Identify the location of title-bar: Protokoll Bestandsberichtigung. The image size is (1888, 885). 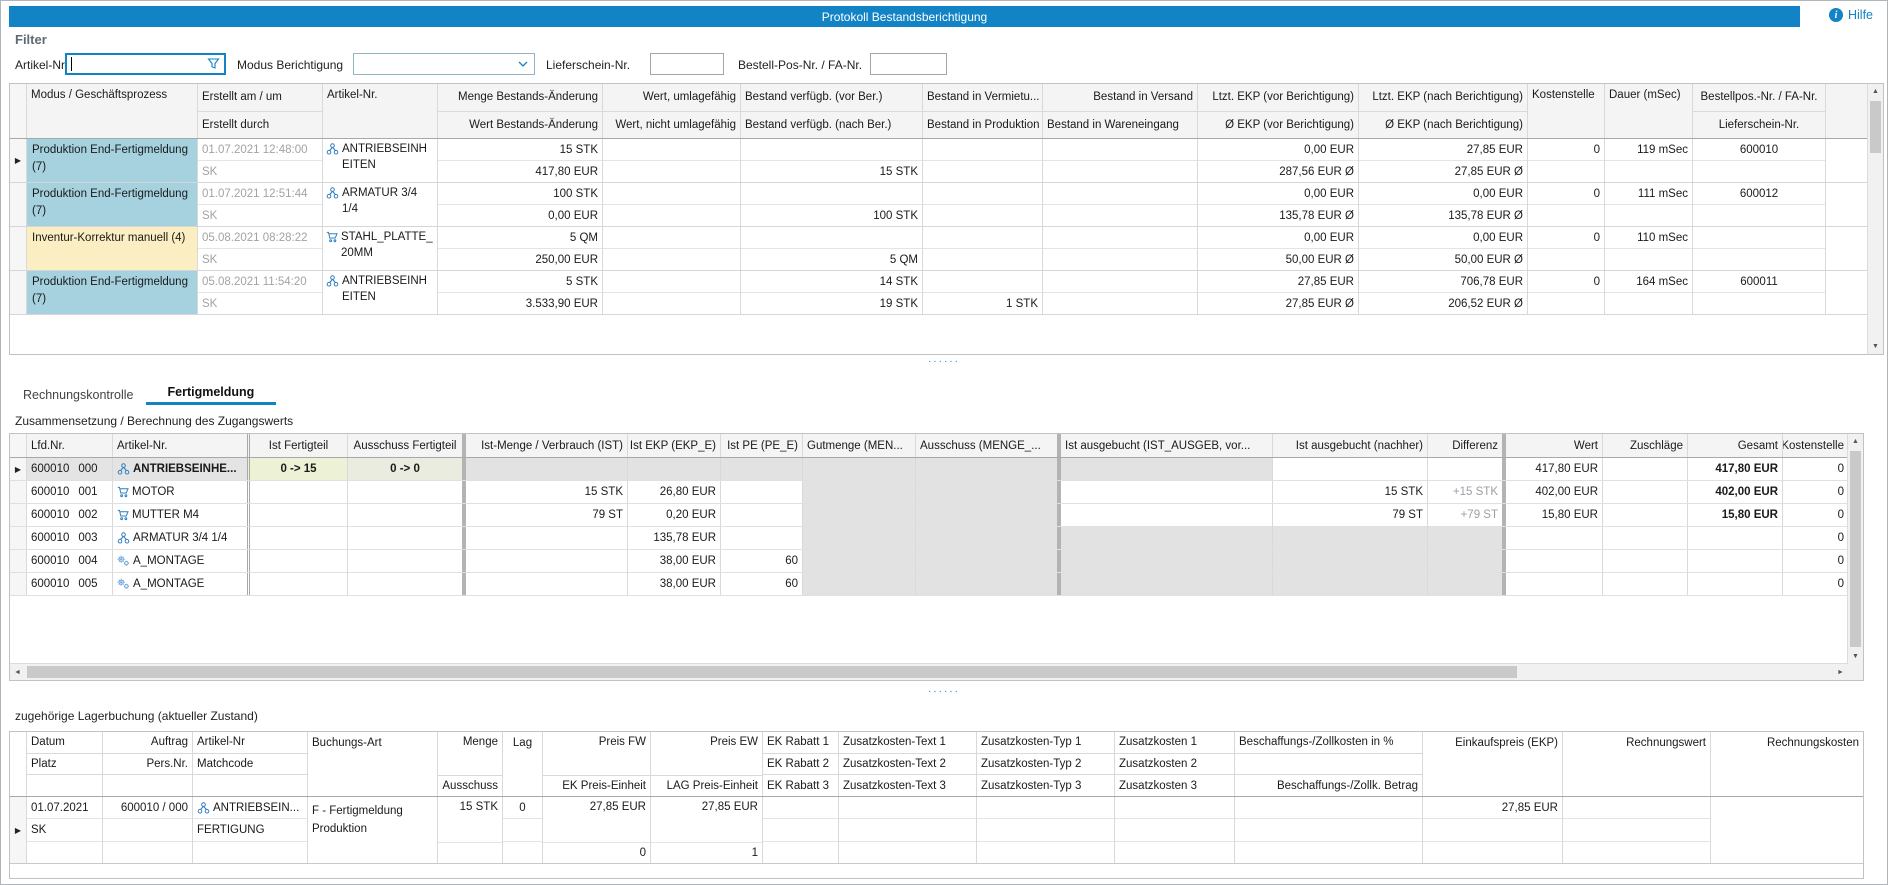
(904, 16).